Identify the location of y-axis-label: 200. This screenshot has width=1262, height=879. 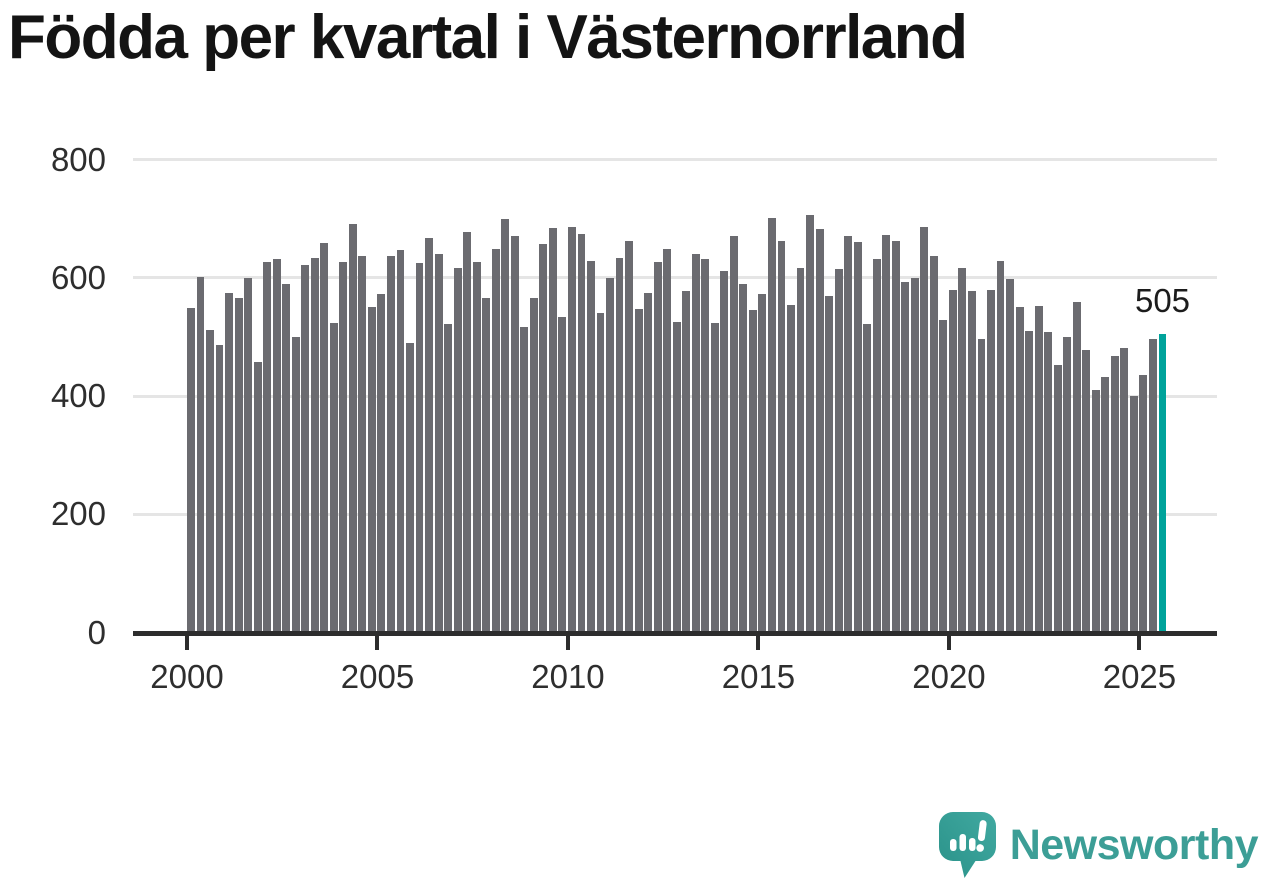
(78, 514).